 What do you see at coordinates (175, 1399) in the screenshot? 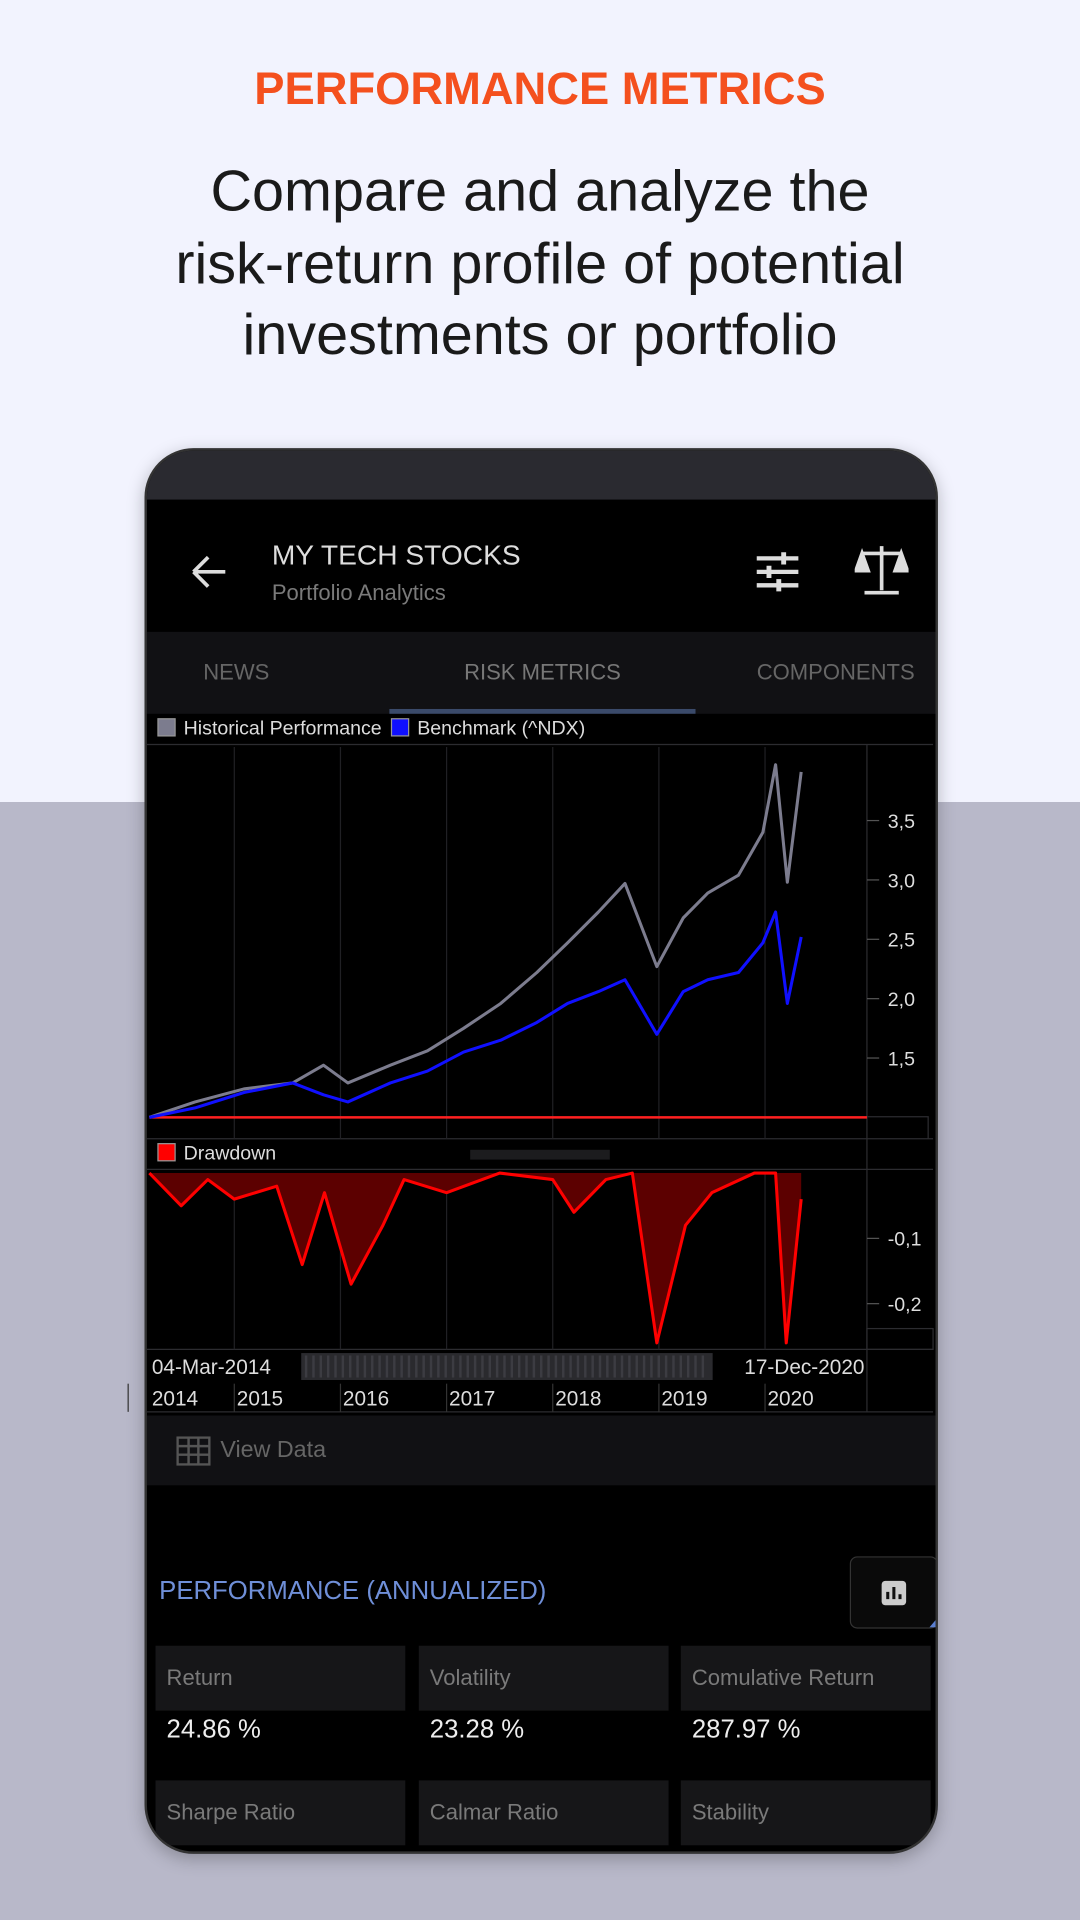
I see `x-tick-label: 2014` at bounding box center [175, 1399].